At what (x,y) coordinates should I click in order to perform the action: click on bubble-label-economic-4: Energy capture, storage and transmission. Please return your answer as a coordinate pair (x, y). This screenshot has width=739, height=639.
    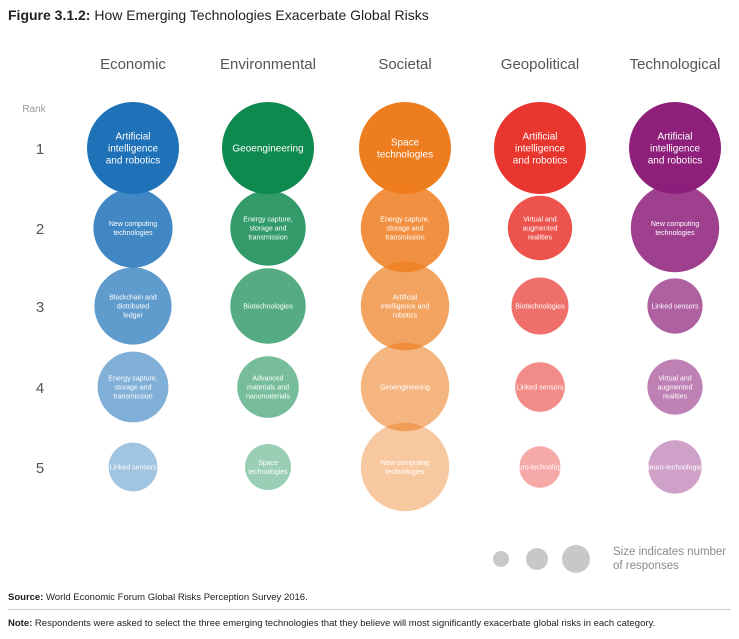
    Looking at the image, I should click on (132, 387).